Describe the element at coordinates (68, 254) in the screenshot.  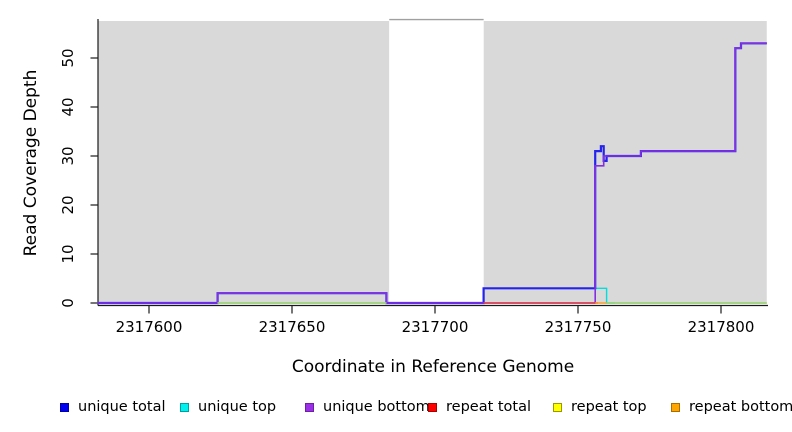
I see `y-tick-label: 10` at that location.